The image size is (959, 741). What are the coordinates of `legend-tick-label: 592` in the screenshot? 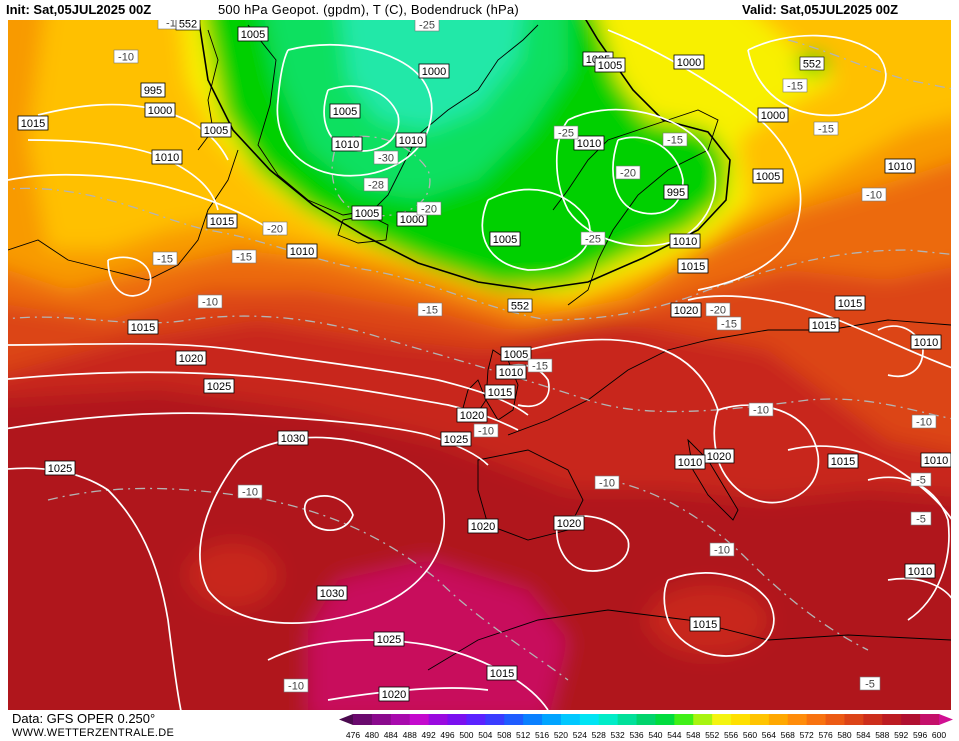 It's located at (901, 735).